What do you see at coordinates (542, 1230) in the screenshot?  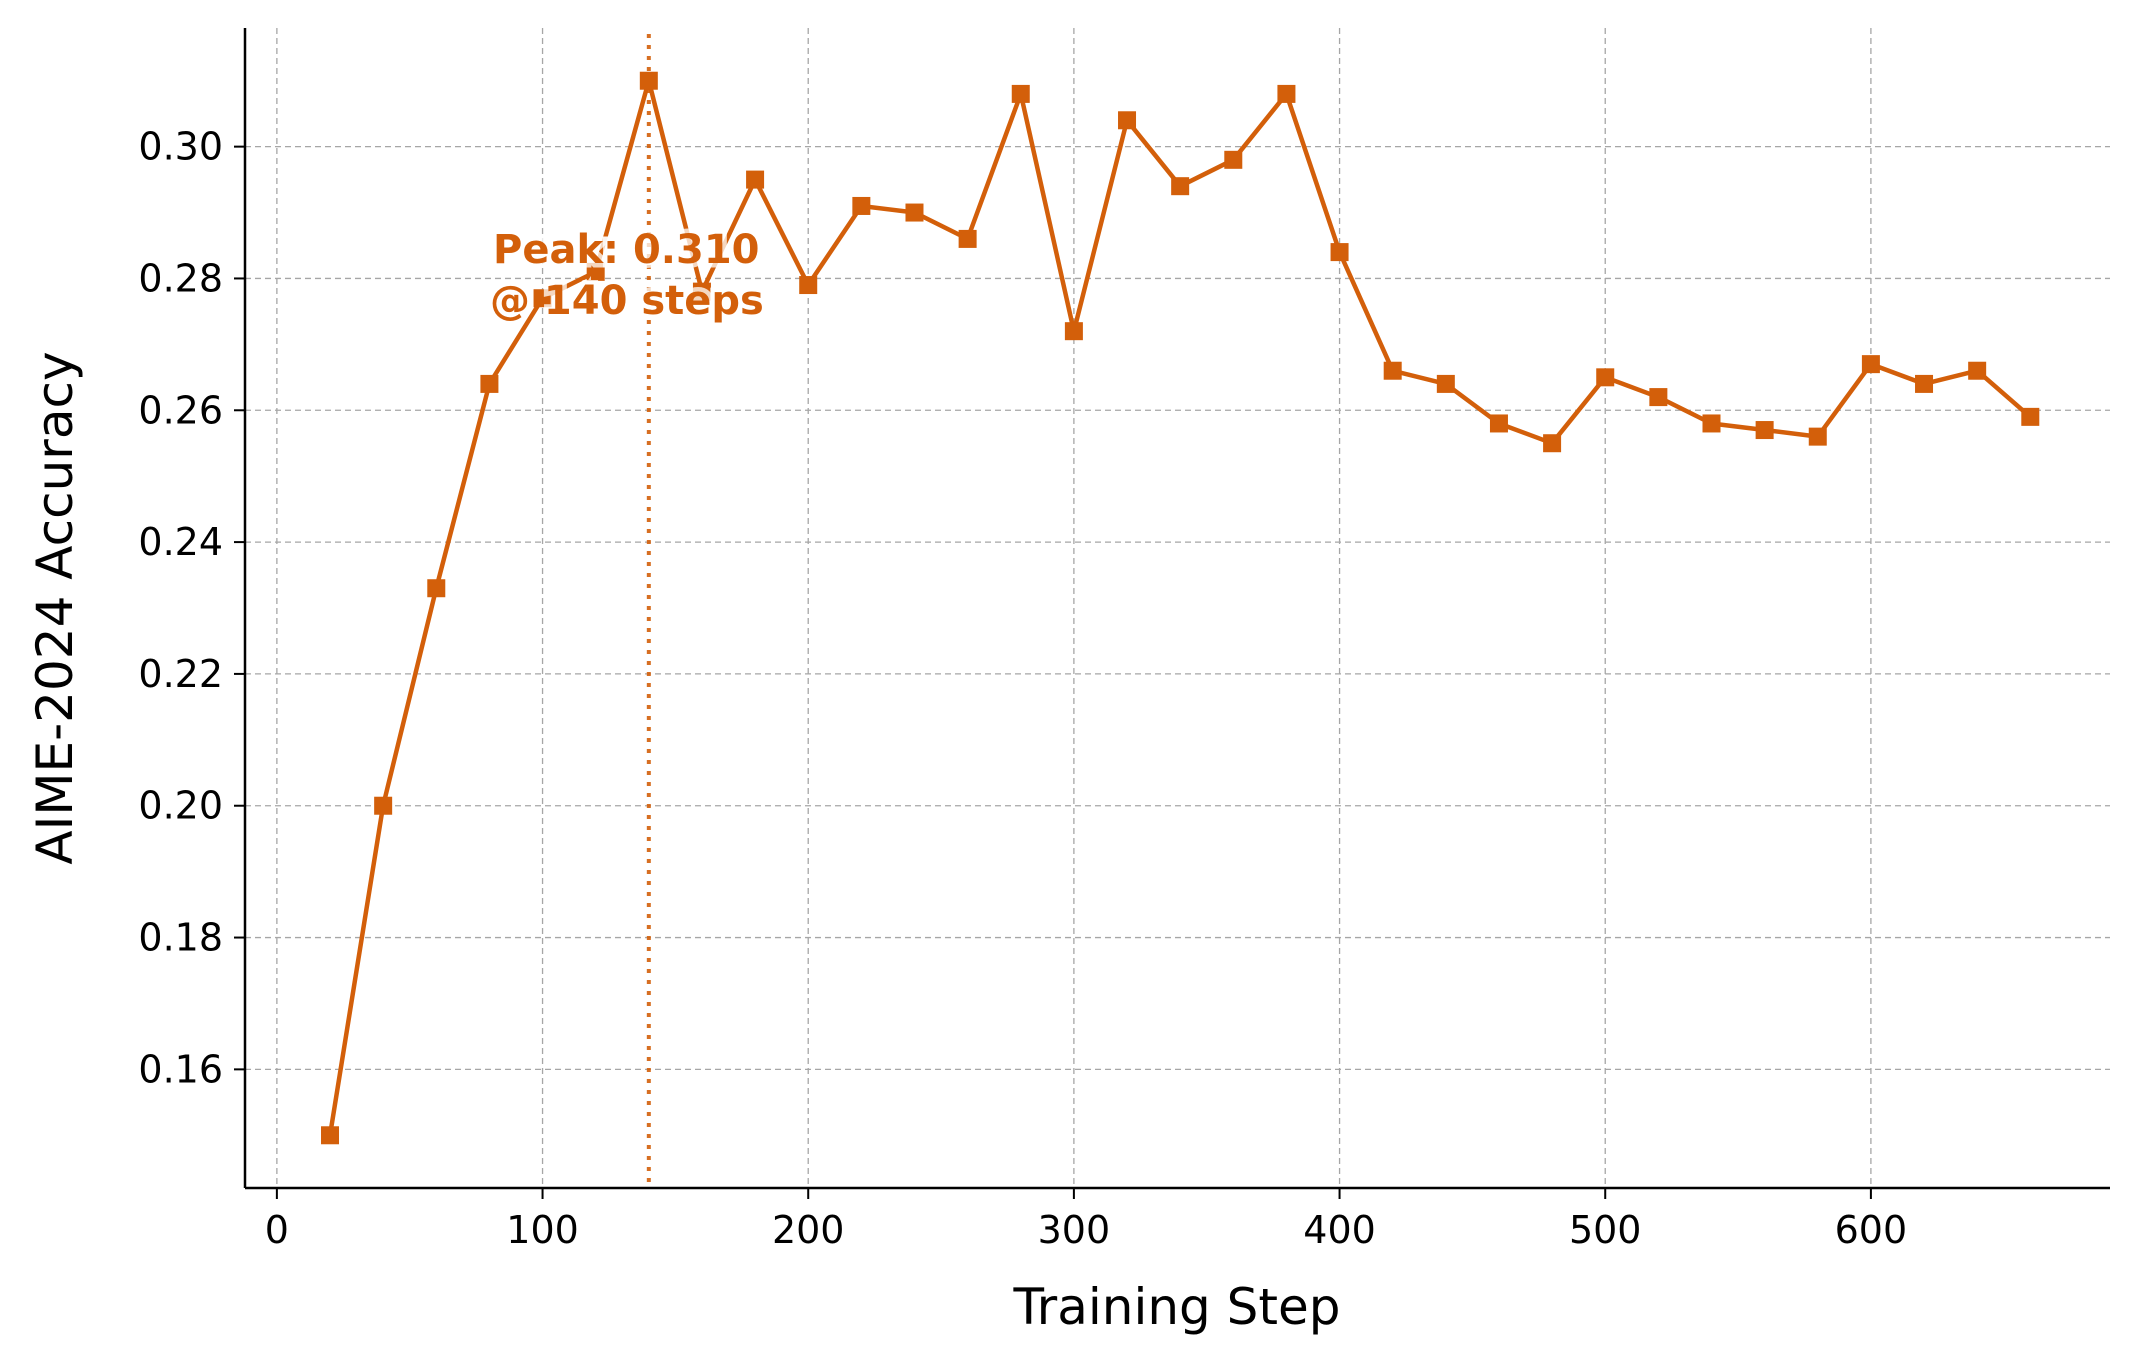 I see `x-tick-label: 100` at bounding box center [542, 1230].